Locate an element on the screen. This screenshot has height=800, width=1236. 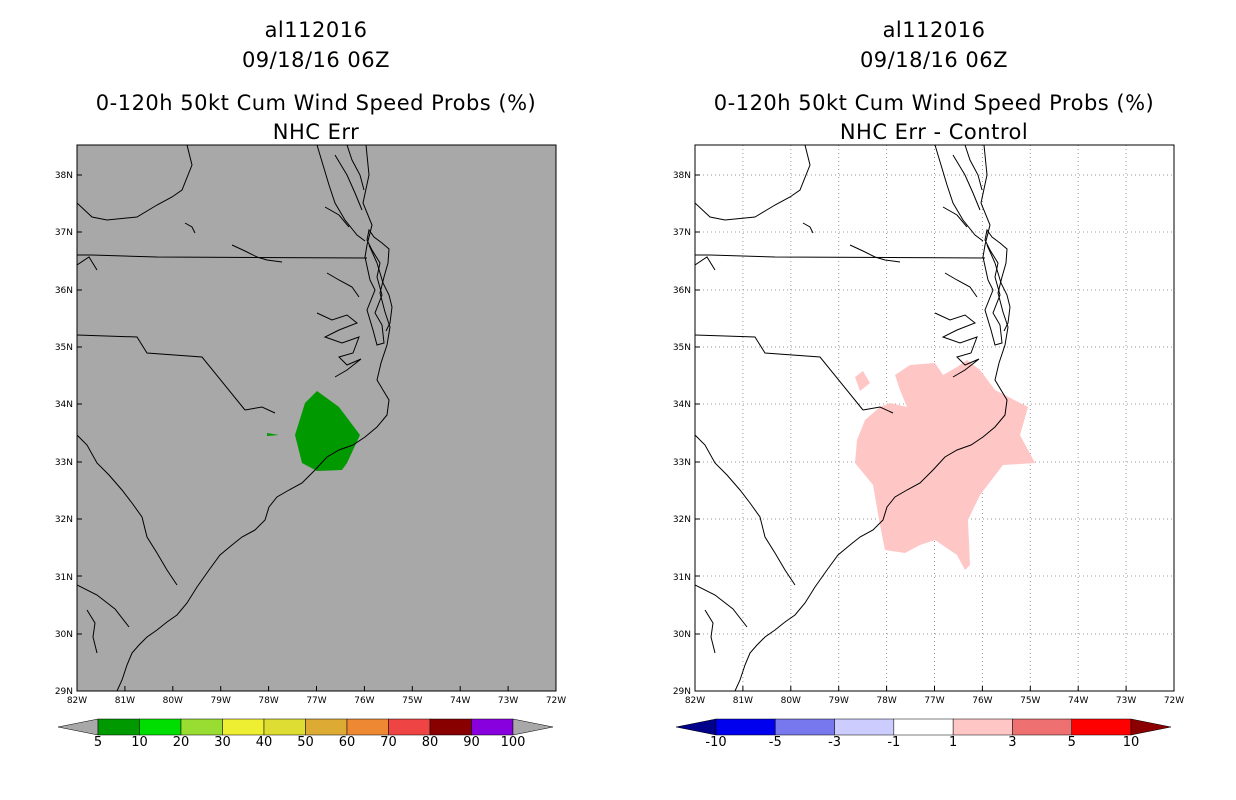
right-lon-label: 72W is located at coordinates (1174, 701).